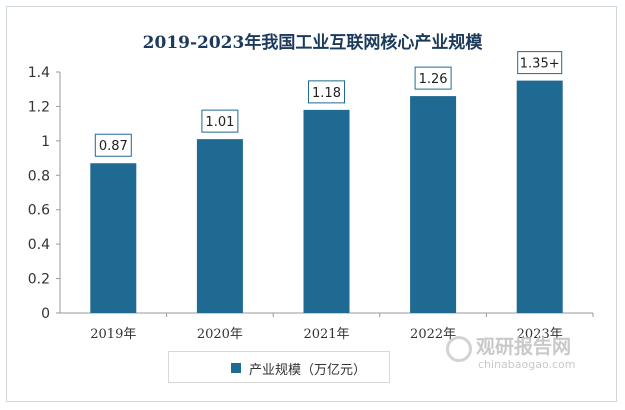 The width and height of the screenshot is (625, 410). I want to click on y-tick-label: 1.2, so click(39, 107).